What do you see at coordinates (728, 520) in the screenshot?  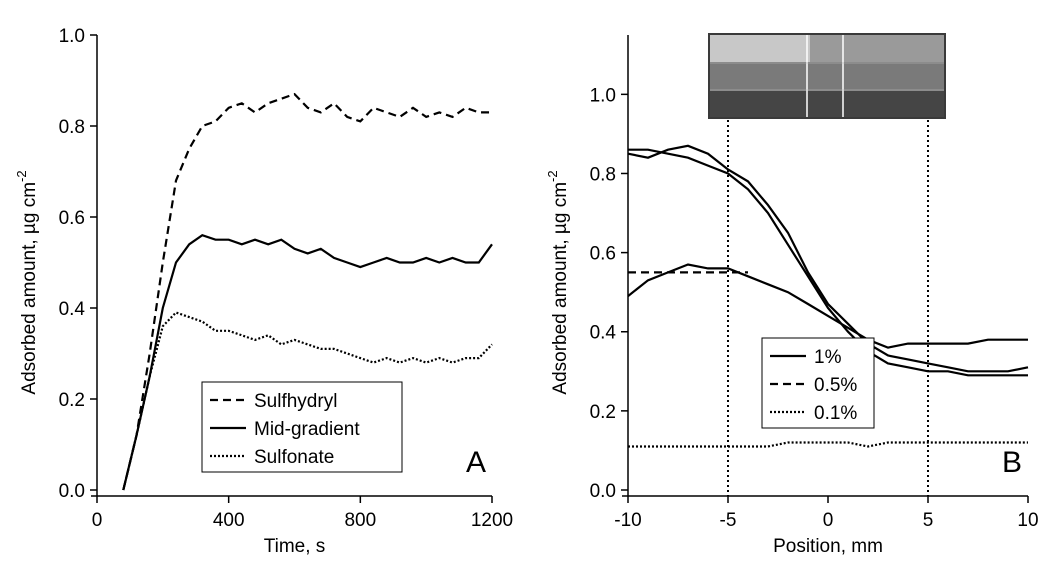 I see `x-tick-label: -5` at bounding box center [728, 520].